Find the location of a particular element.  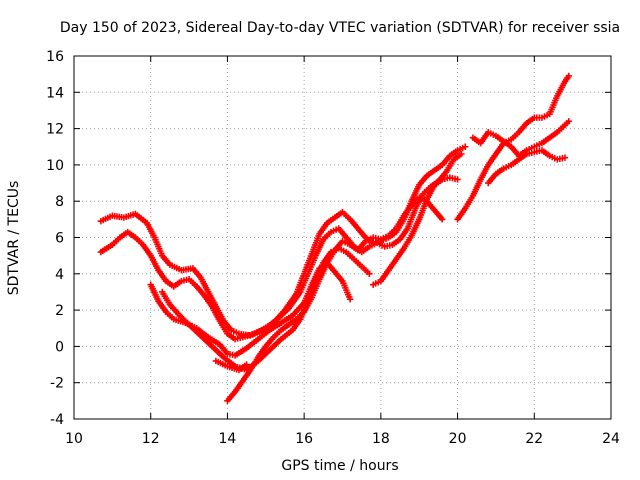

y-tick-label: -2 is located at coordinates (57, 384).